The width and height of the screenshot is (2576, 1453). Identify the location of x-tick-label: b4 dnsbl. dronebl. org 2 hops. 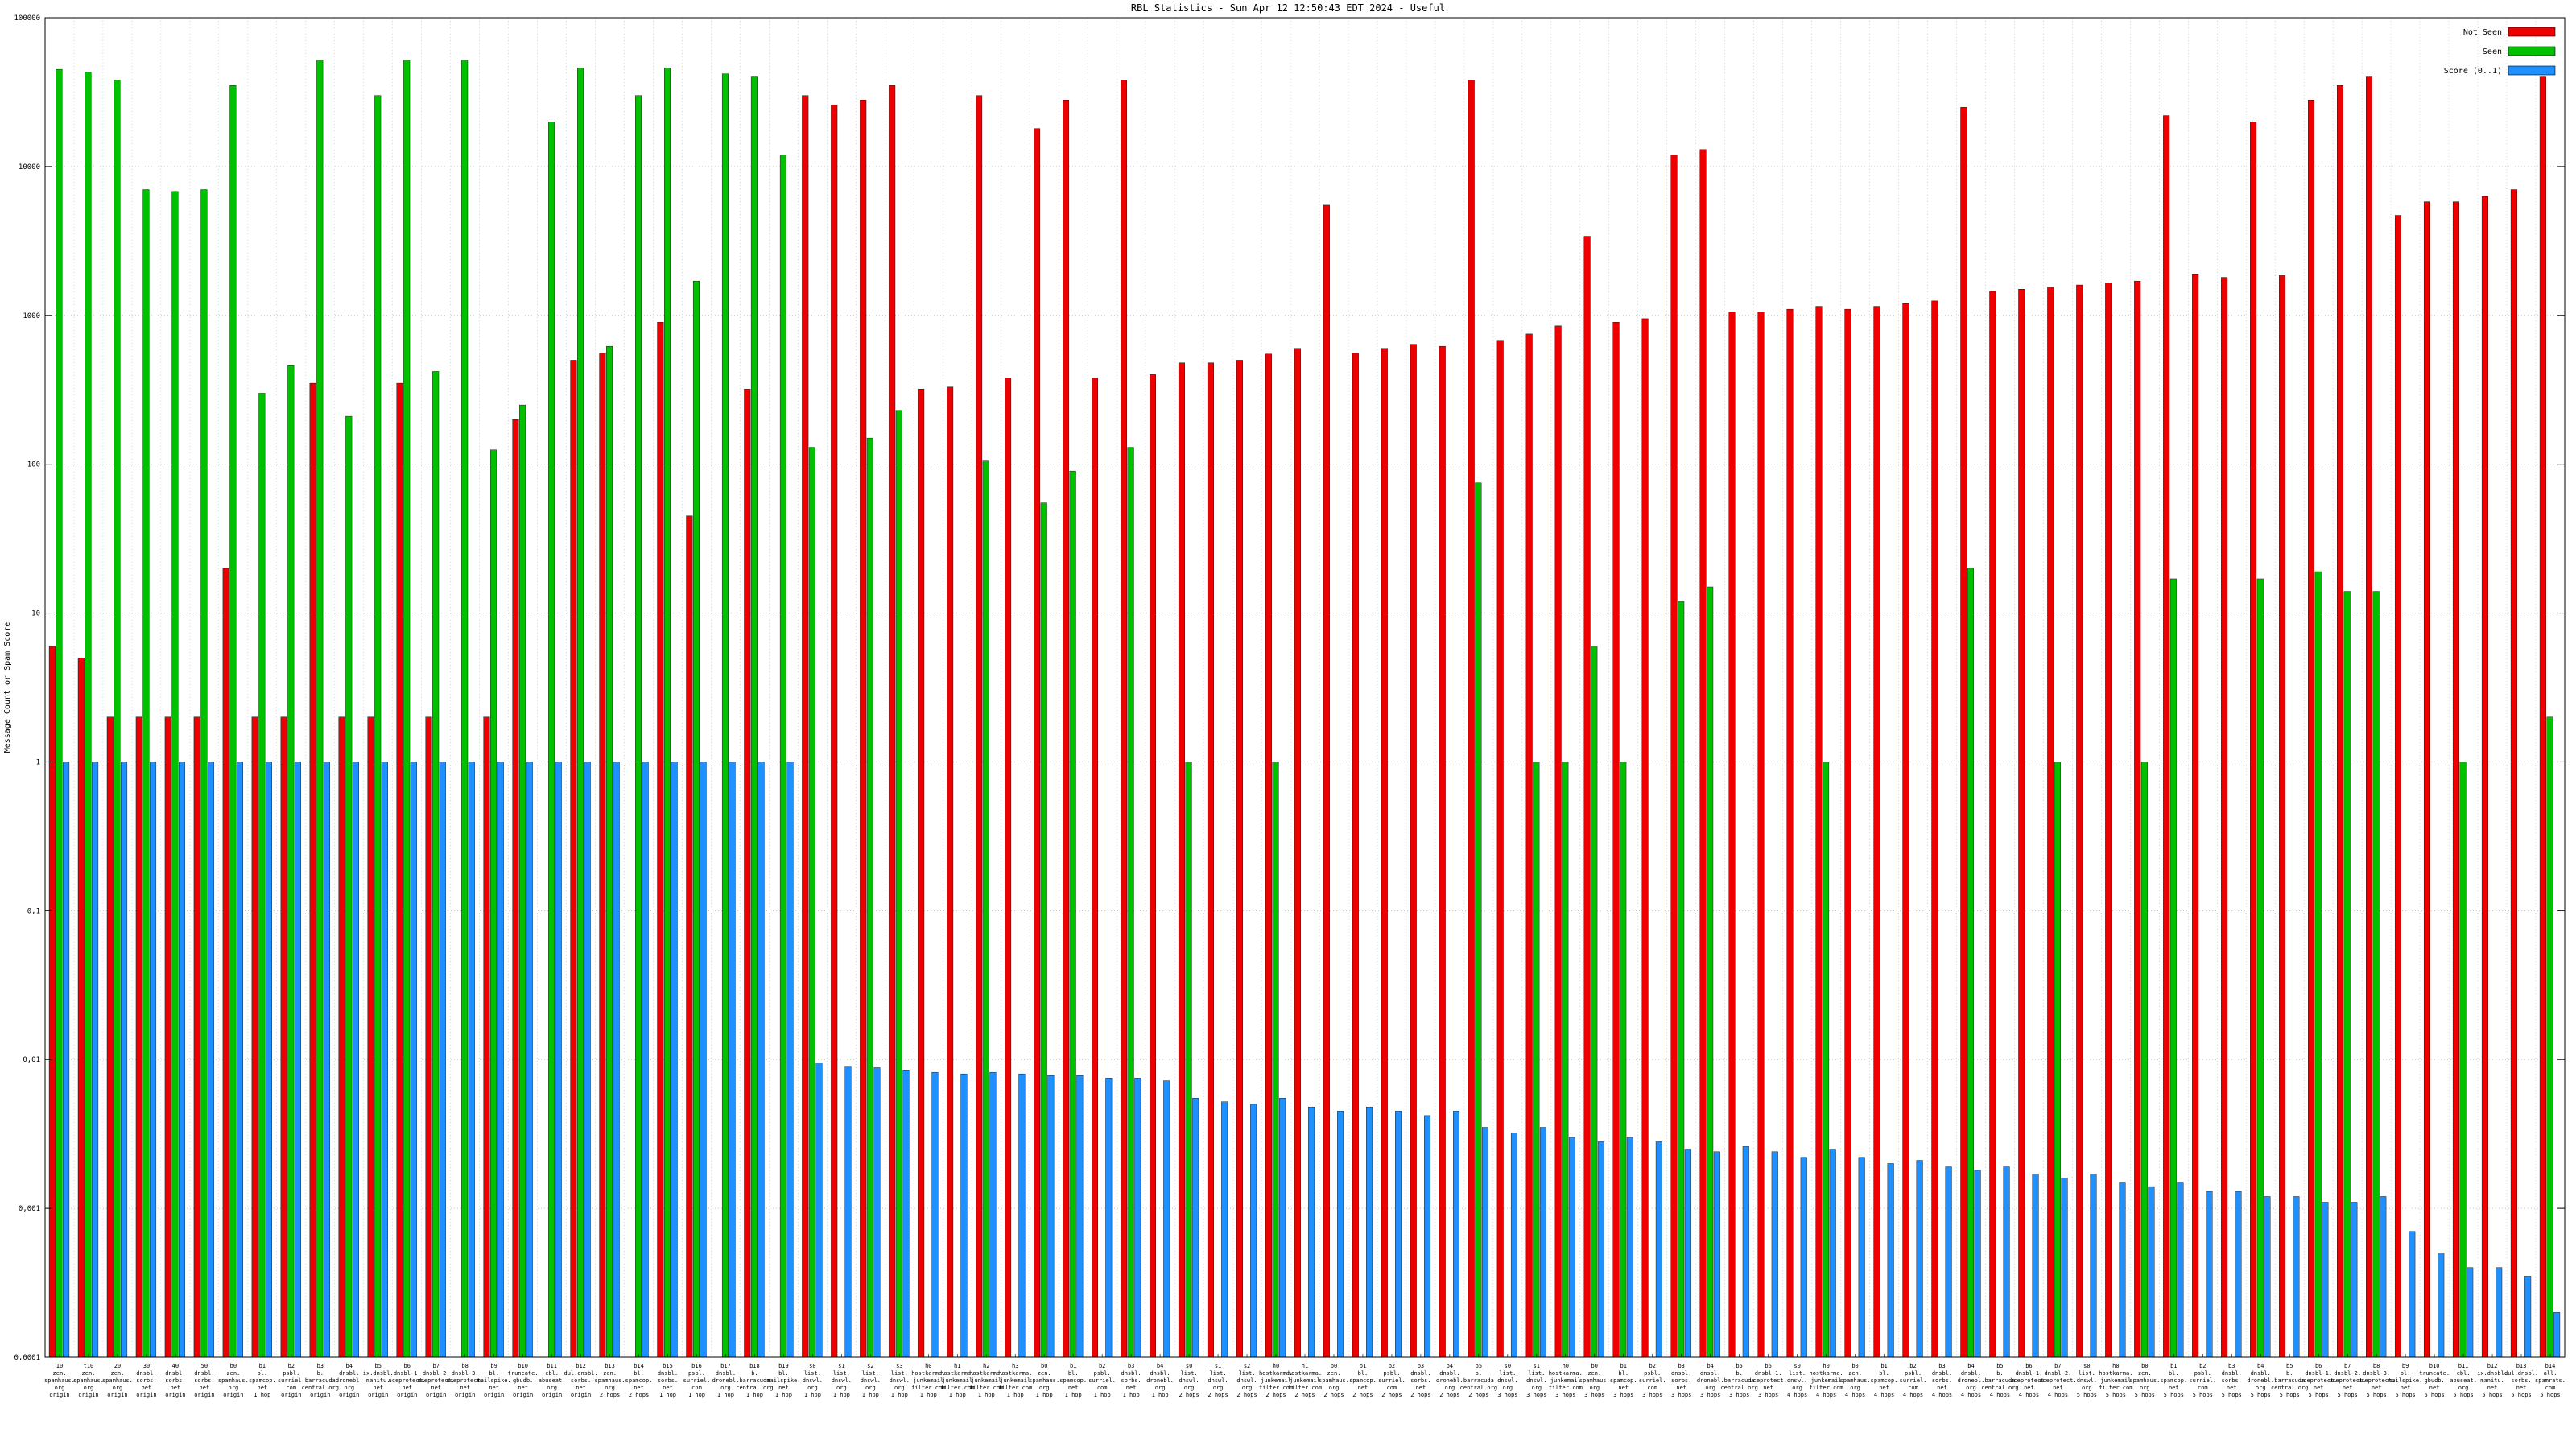
(1449, 1380).